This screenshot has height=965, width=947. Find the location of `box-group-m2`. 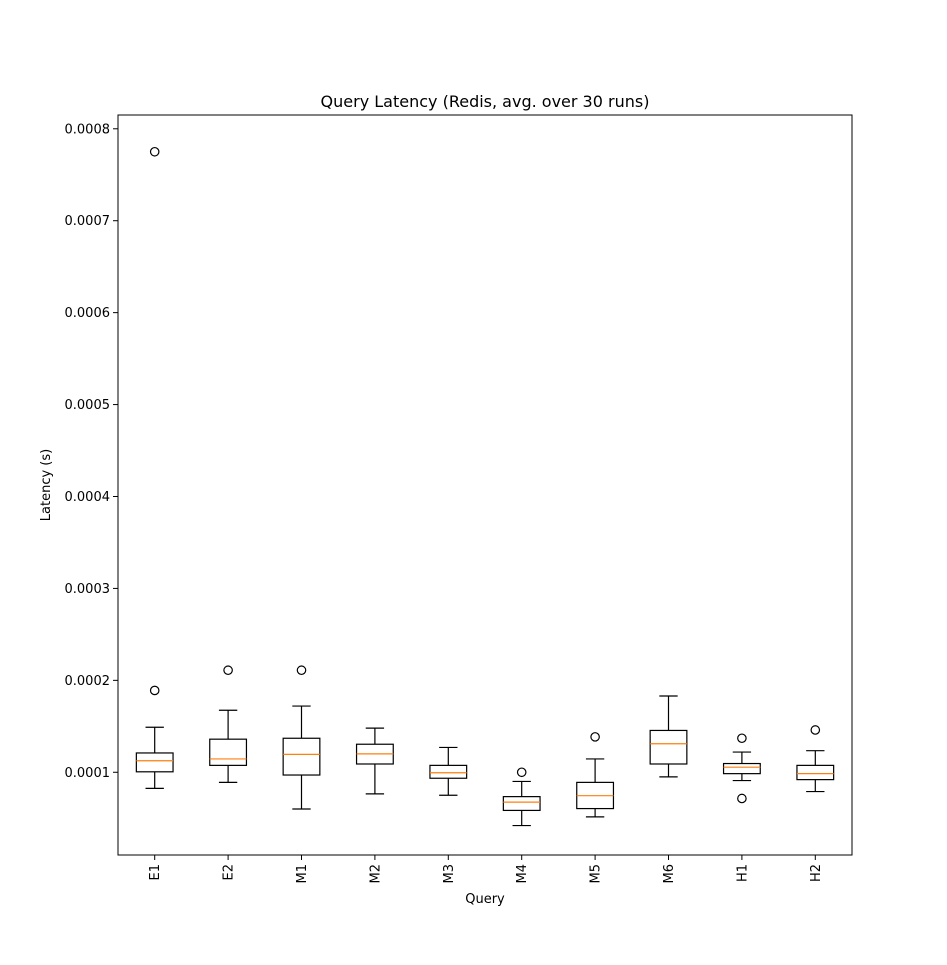

box-group-m2 is located at coordinates (374, 761).